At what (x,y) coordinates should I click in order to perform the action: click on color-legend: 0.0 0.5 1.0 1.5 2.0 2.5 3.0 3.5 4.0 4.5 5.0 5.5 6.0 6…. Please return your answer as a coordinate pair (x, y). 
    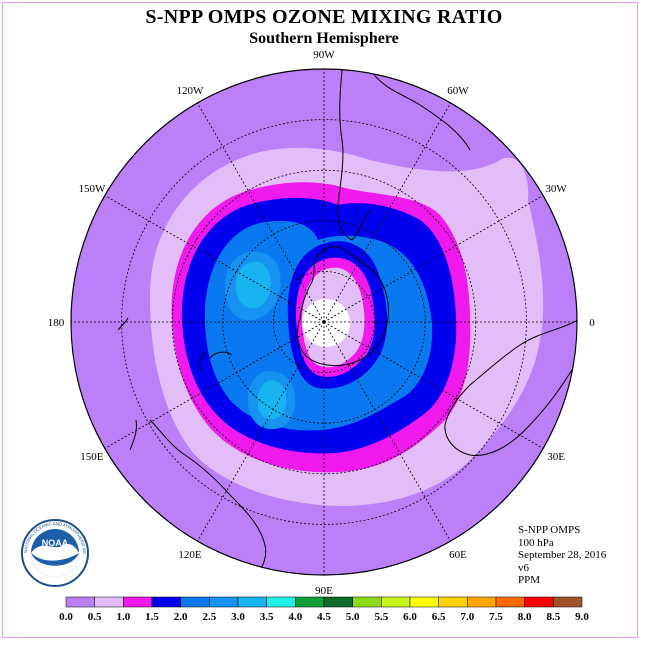
    Looking at the image, I should click on (324, 609).